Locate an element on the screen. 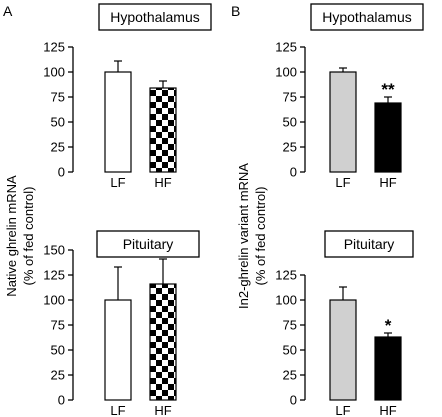 The image size is (442, 417). y-tick-label: 150 is located at coordinates (54, 250).